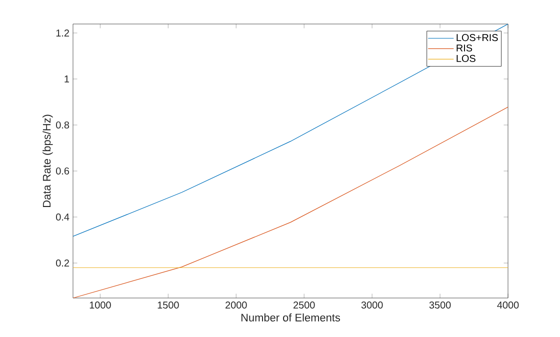 Image resolution: width=560 pixels, height=337 pixels. I want to click on y-tick-label: 0.4, so click(63, 217).